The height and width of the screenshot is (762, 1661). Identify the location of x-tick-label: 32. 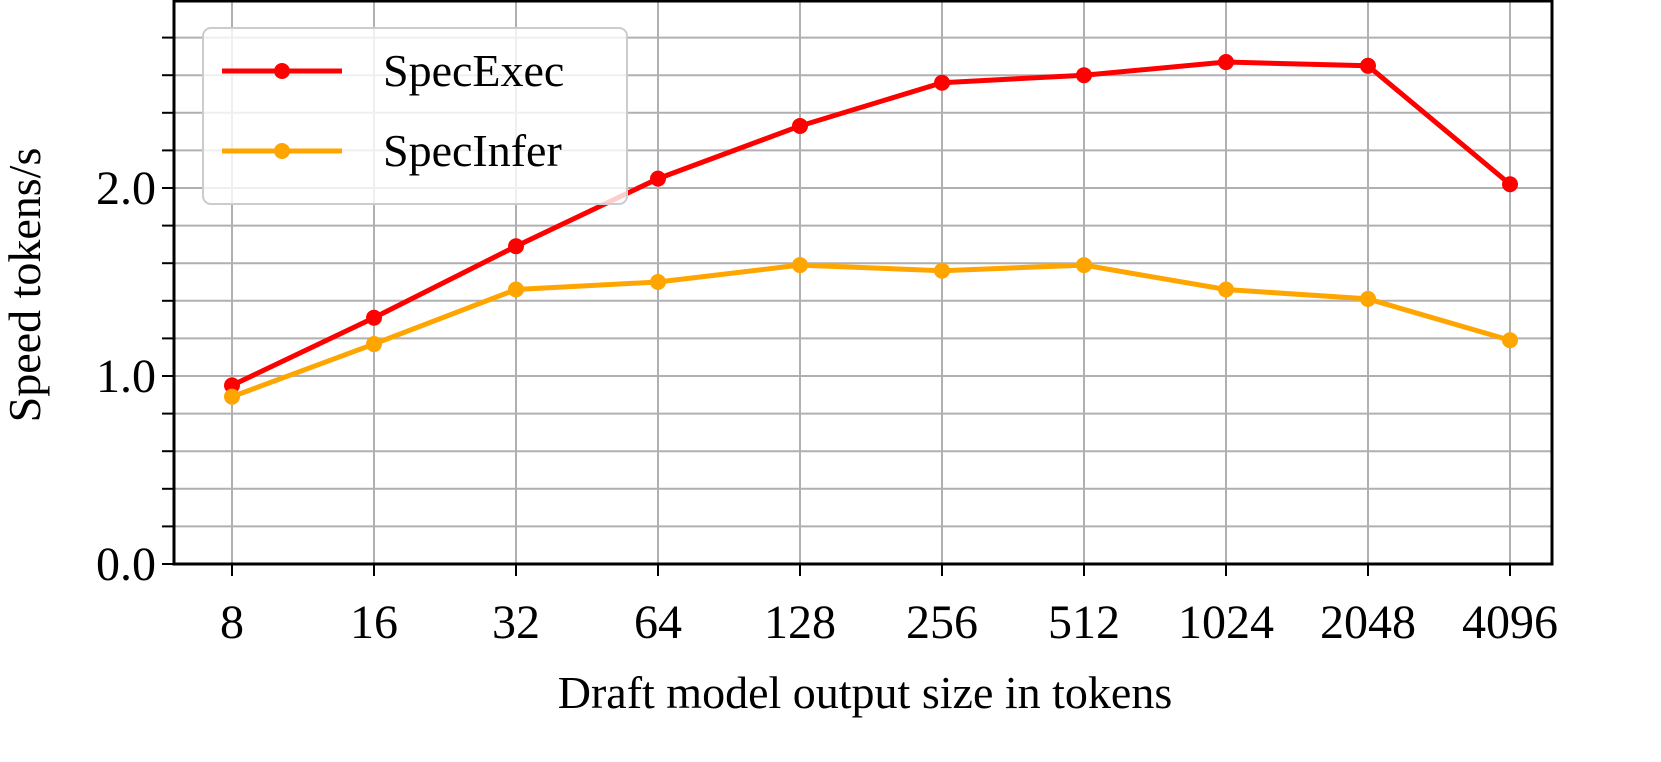
(516, 622).